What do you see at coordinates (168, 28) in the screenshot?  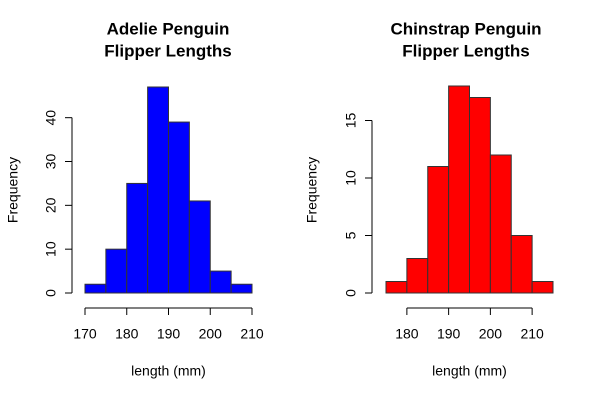 I see `chart-title: Adelie Penguin` at bounding box center [168, 28].